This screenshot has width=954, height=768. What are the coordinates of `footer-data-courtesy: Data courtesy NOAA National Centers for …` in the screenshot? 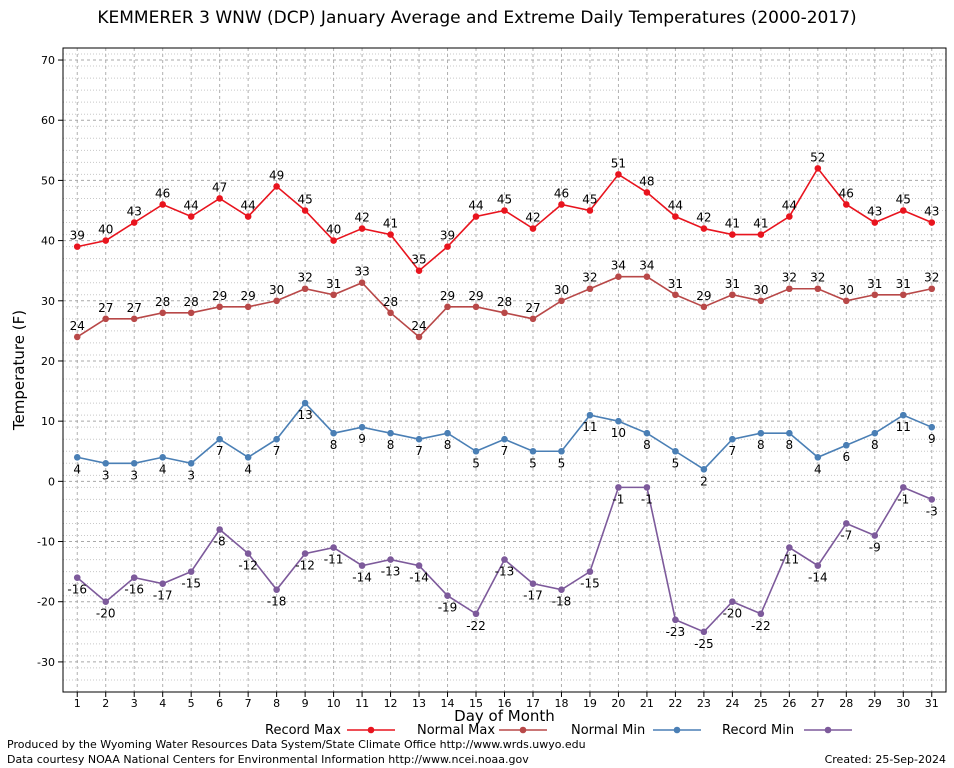 It's located at (268, 759).